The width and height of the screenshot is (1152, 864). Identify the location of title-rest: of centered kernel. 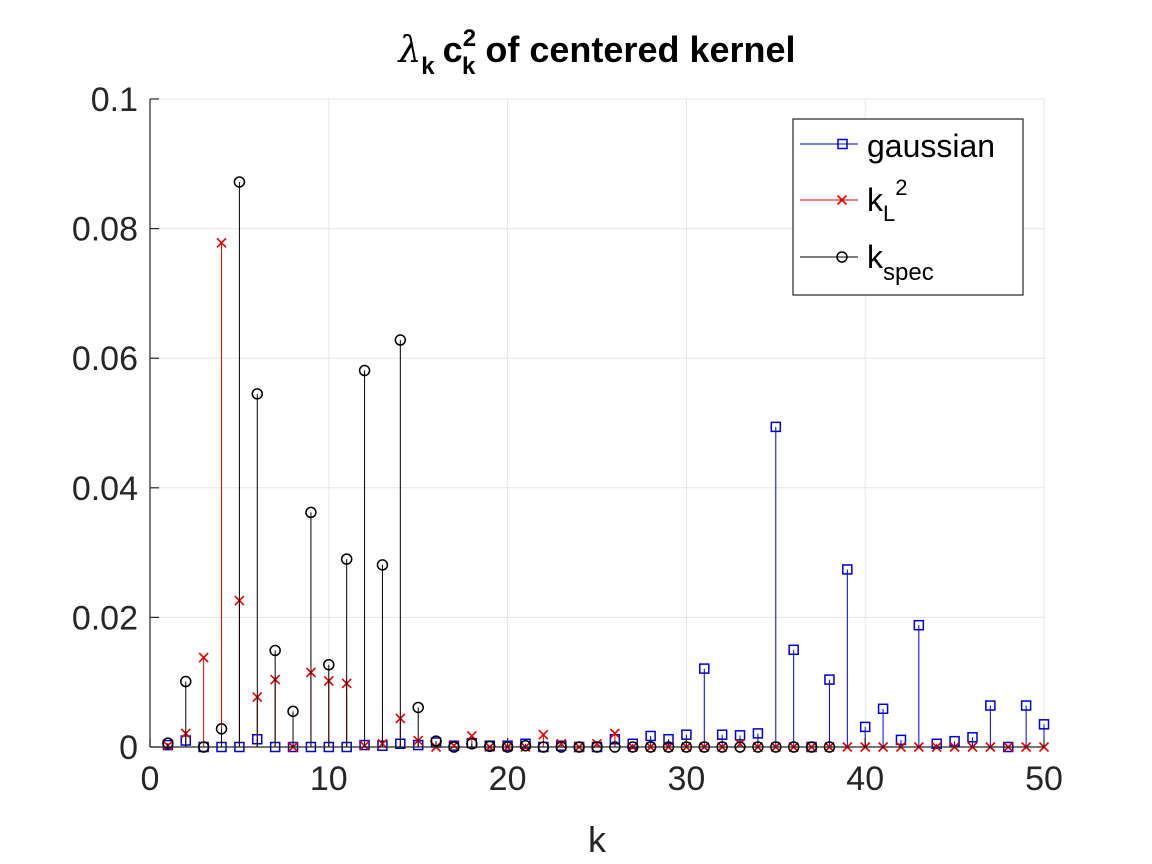
(640, 49).